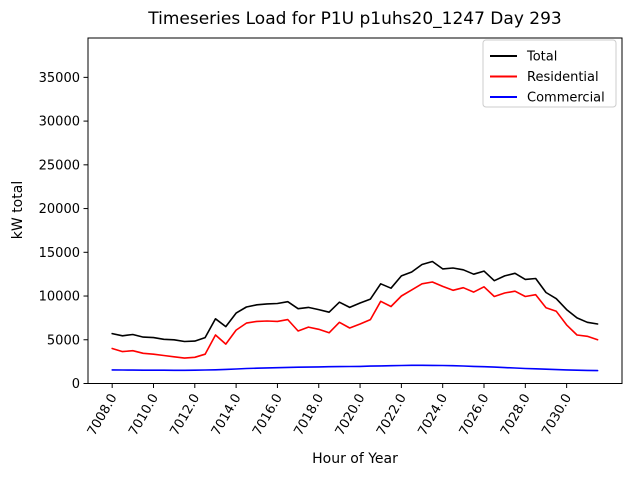  What do you see at coordinates (59, 165) in the screenshot?
I see `y-tick-label: 25000` at bounding box center [59, 165].